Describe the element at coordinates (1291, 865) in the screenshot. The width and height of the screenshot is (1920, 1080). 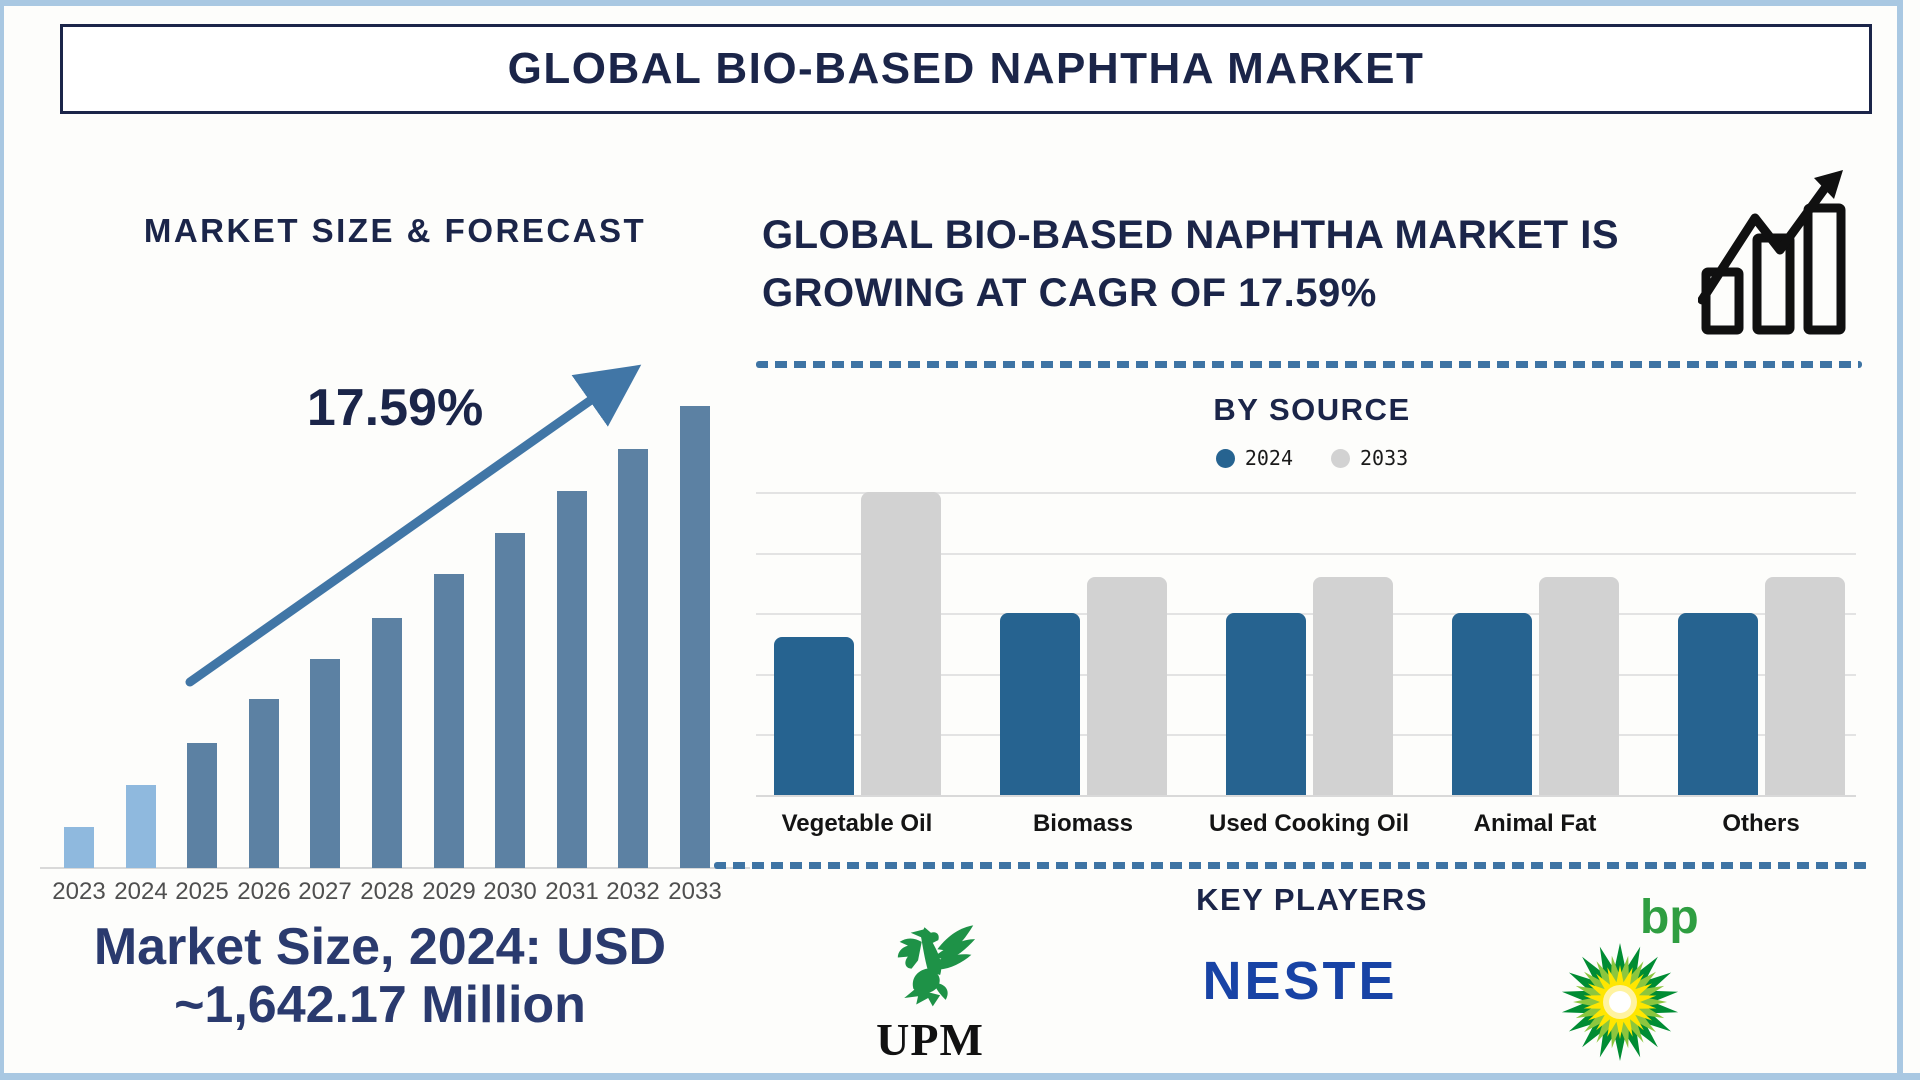
I see `dashed-divider-bottom` at that location.